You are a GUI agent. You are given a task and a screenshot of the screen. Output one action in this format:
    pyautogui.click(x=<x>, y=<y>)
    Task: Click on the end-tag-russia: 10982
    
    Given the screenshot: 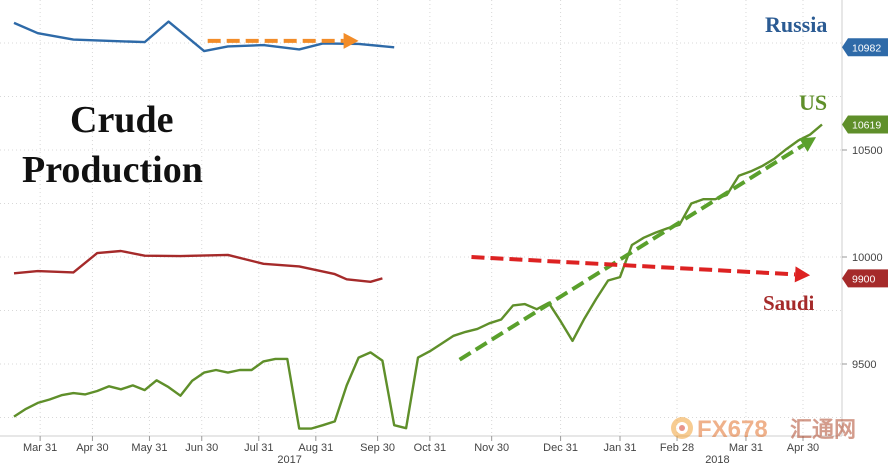 What is the action you would take?
    pyautogui.click(x=865, y=47)
    